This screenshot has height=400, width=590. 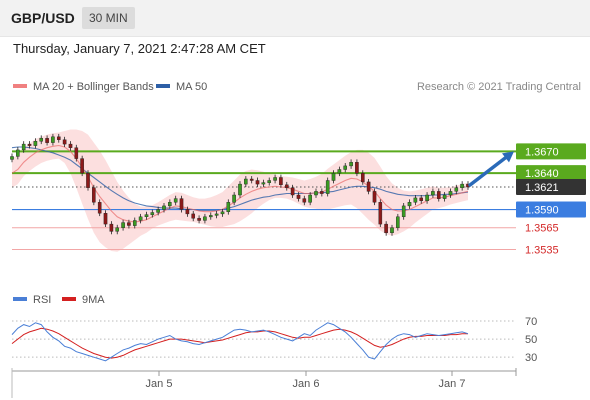 I want to click on rsi9ma-legend-swatch, so click(x=69, y=299).